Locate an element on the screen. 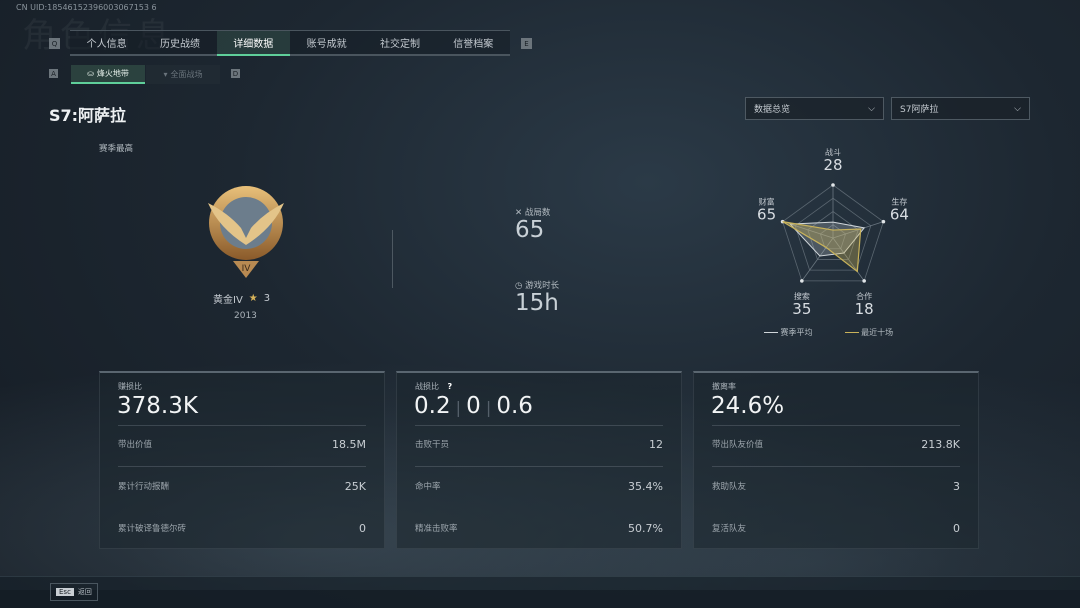 Image resolution: width=1080 pixels, height=608 pixels. tab-details: 详细数据 is located at coordinates (253, 43).